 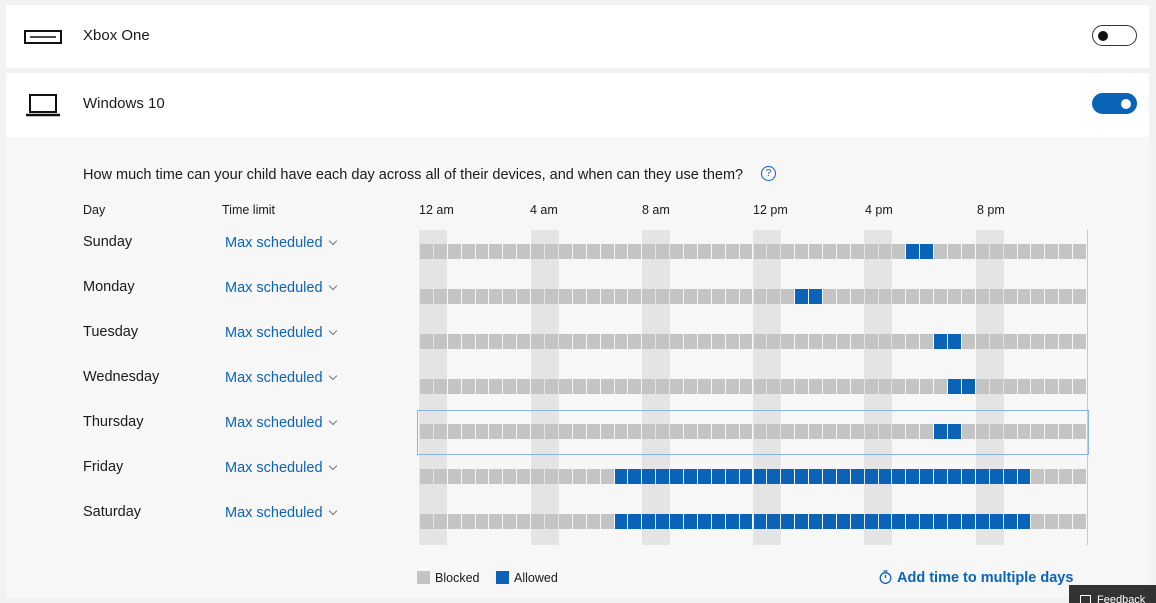 What do you see at coordinates (768, 173) in the screenshot?
I see `help-icon: ?` at bounding box center [768, 173].